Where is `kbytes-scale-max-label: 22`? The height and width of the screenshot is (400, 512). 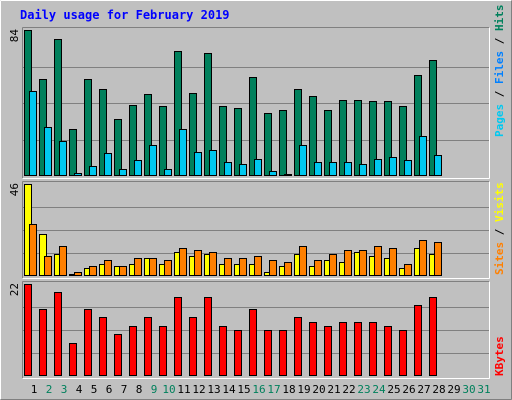 kbytes-scale-max-label: 22 is located at coordinates (14, 289).